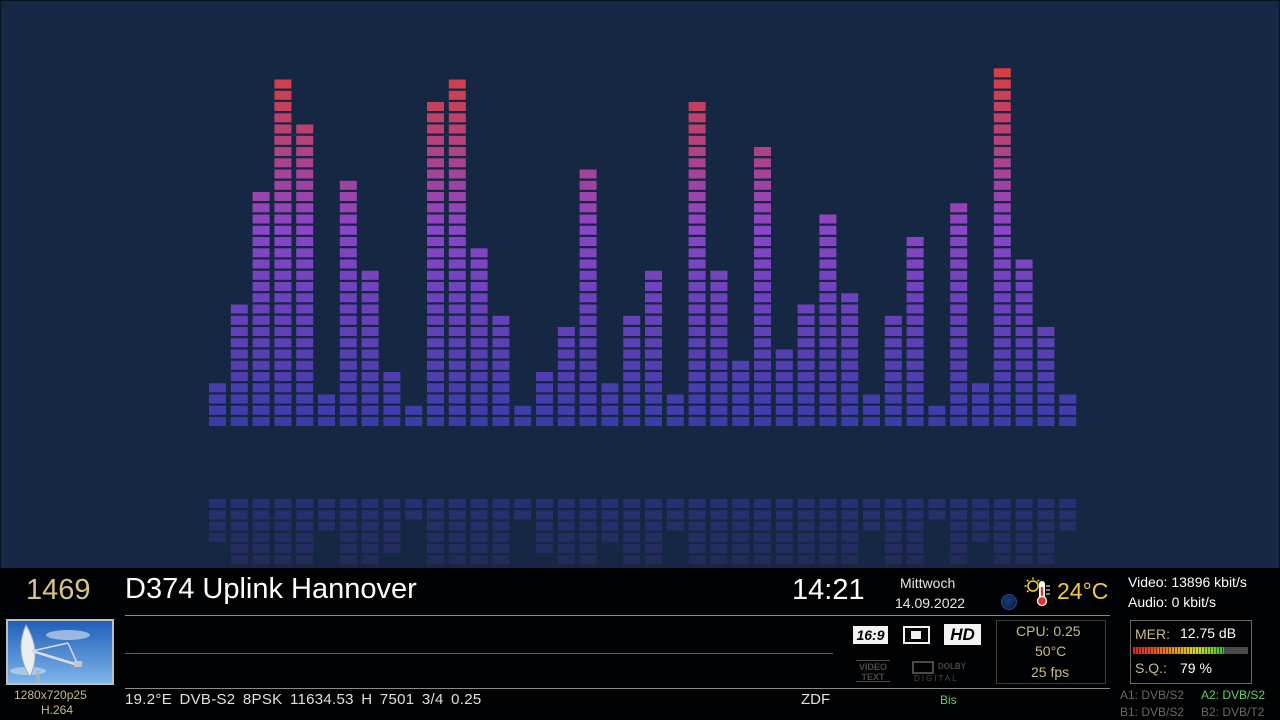  I want to click on audio-bitrate: Audio: 0 kbit/s, so click(1172, 602).